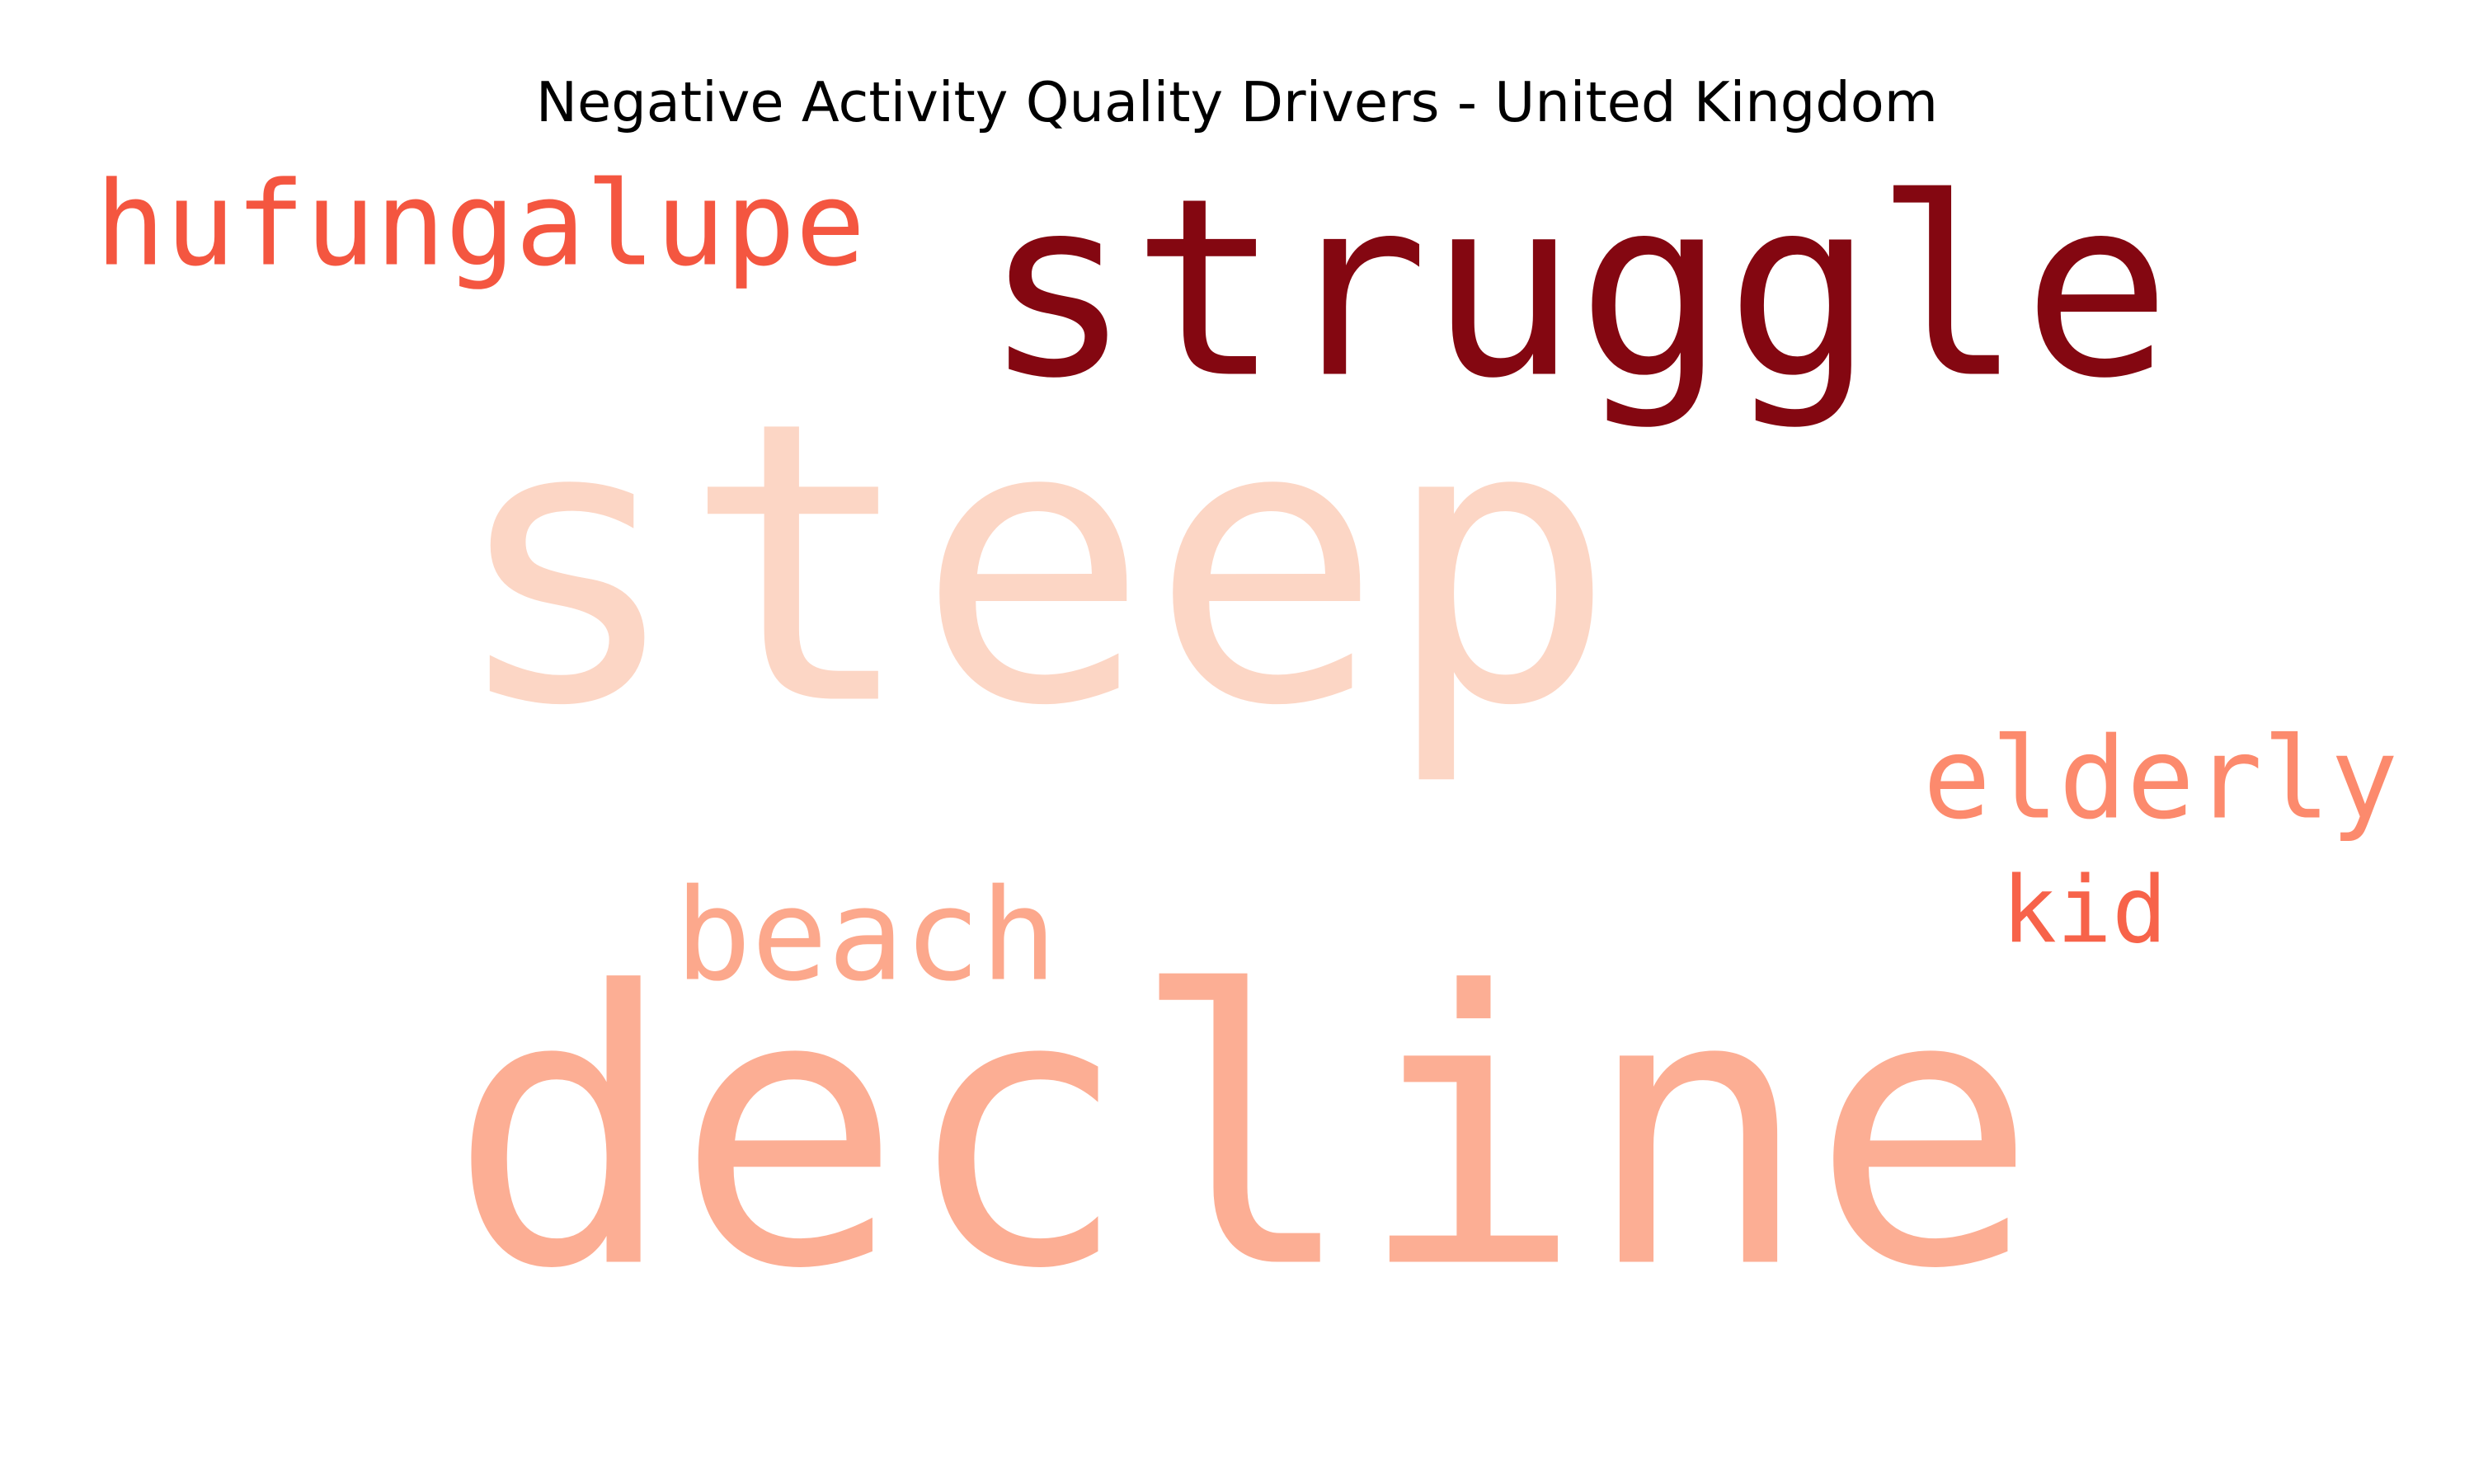 This screenshot has width=2474, height=1484. I want to click on word-elderly: elderly, so click(2160, 779).